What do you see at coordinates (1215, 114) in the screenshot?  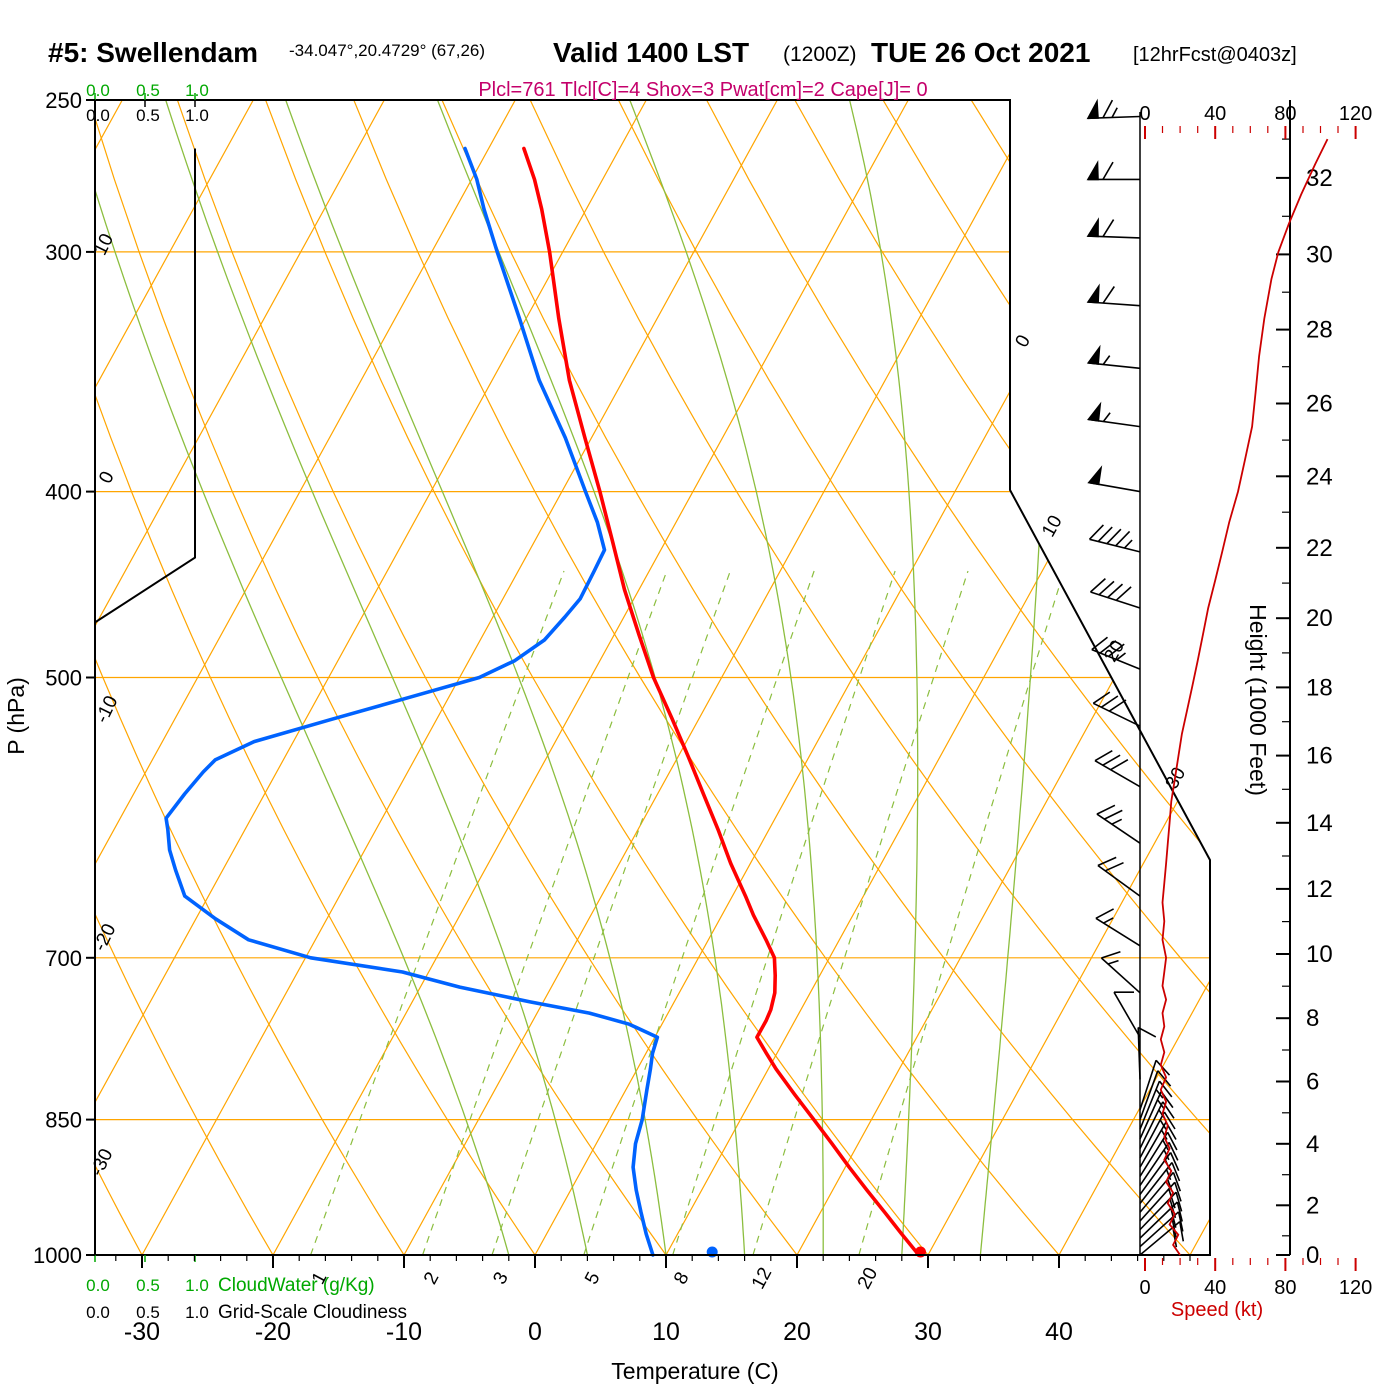 I see `speed-tick-label-top: 40` at bounding box center [1215, 114].